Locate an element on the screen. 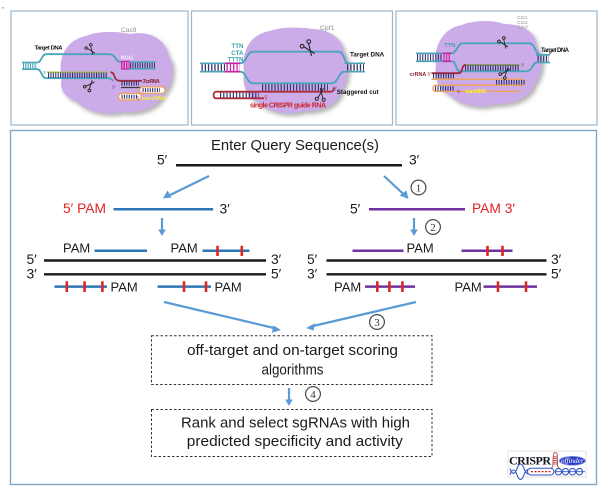 This screenshot has height=495, width=600. svg-text: 2 is located at coordinates (433, 228).